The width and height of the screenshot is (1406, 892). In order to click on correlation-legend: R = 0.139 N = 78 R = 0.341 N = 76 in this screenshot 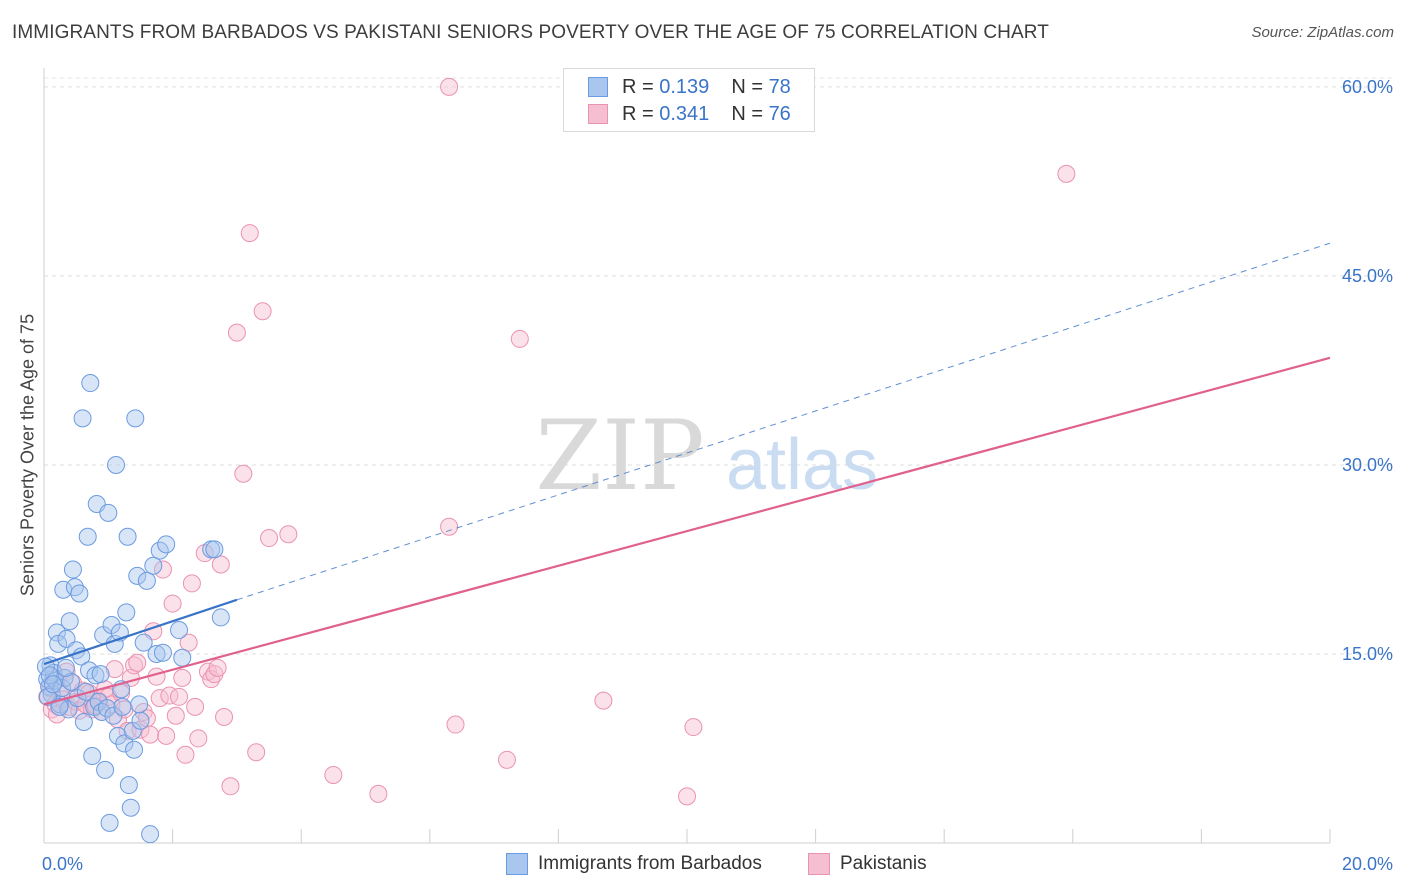, I will do `click(689, 100)`.